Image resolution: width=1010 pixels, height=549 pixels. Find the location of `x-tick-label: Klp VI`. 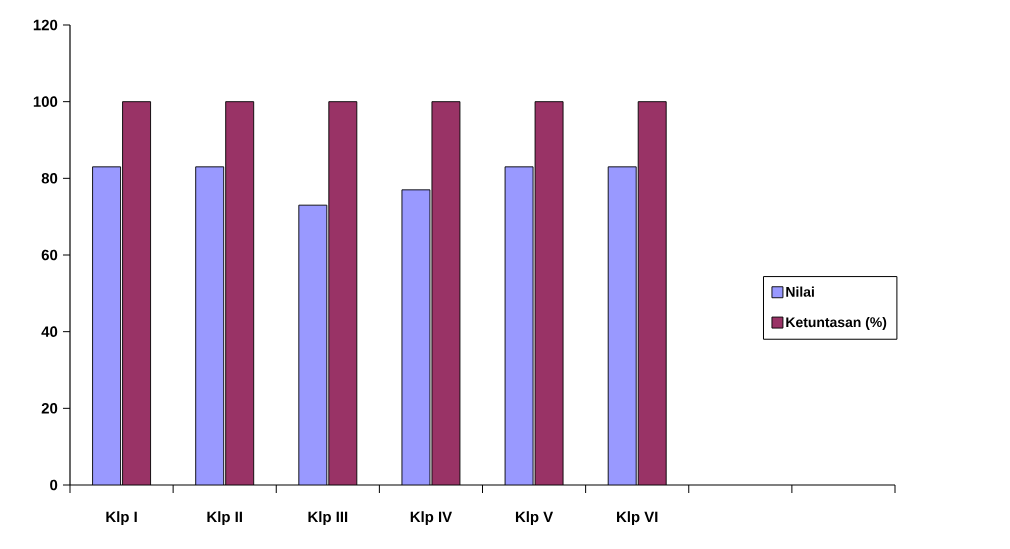

x-tick-label: Klp VI is located at coordinates (637, 518).